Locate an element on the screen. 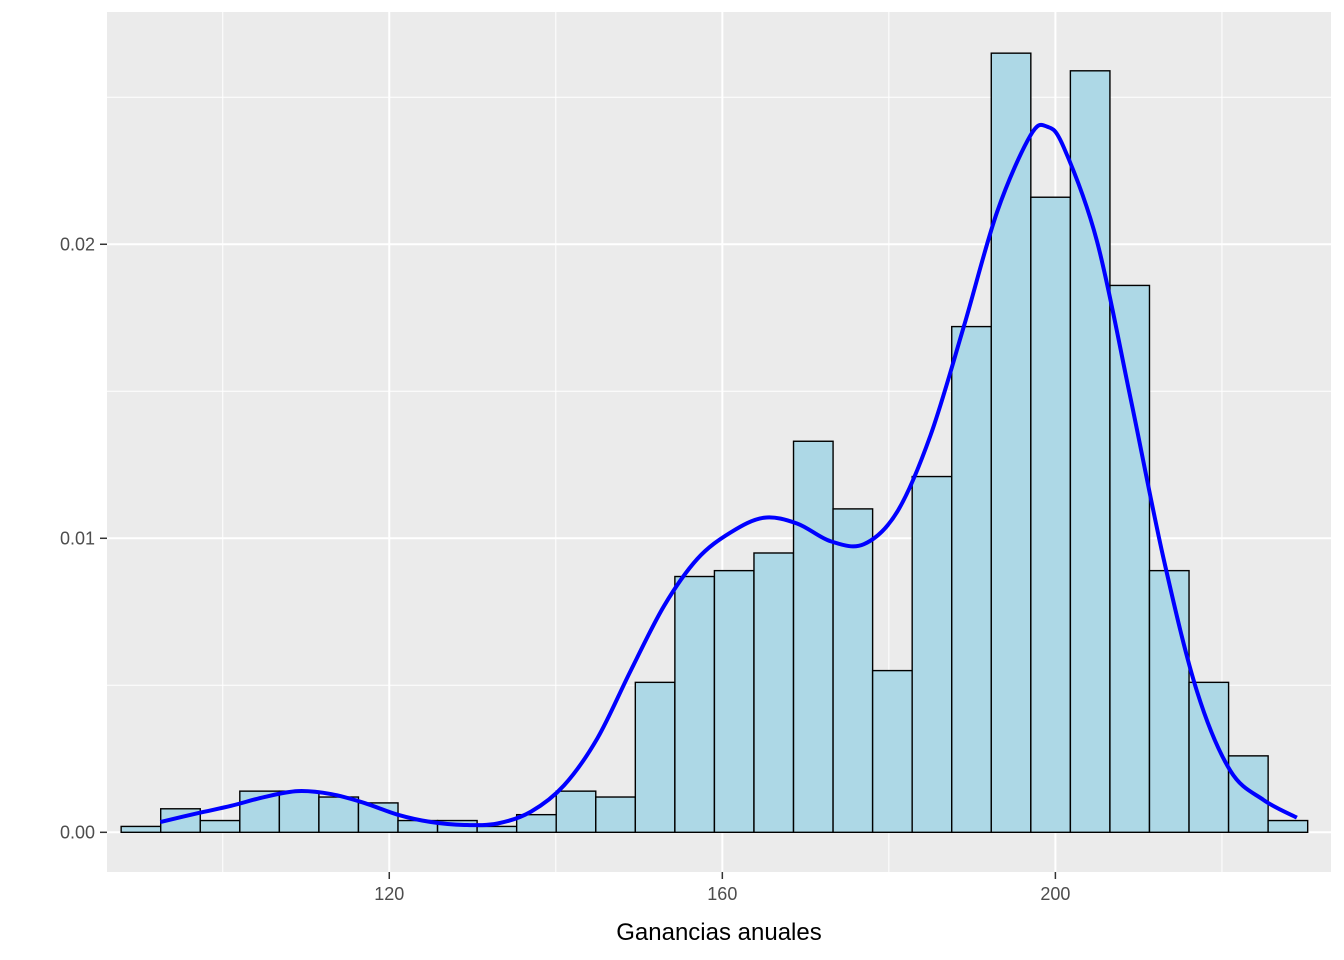 The width and height of the screenshot is (1344, 960). y-axis: 0.00 0.01 0.02 is located at coordinates (83, 538).